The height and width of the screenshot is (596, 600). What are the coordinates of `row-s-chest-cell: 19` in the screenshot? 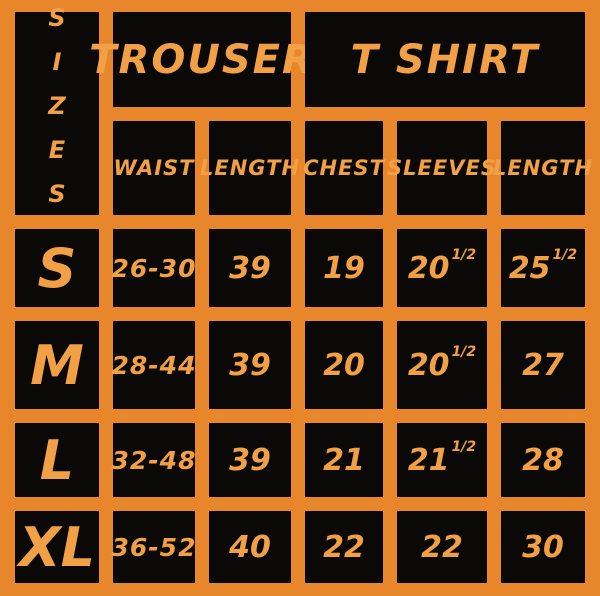 It's located at (344, 268).